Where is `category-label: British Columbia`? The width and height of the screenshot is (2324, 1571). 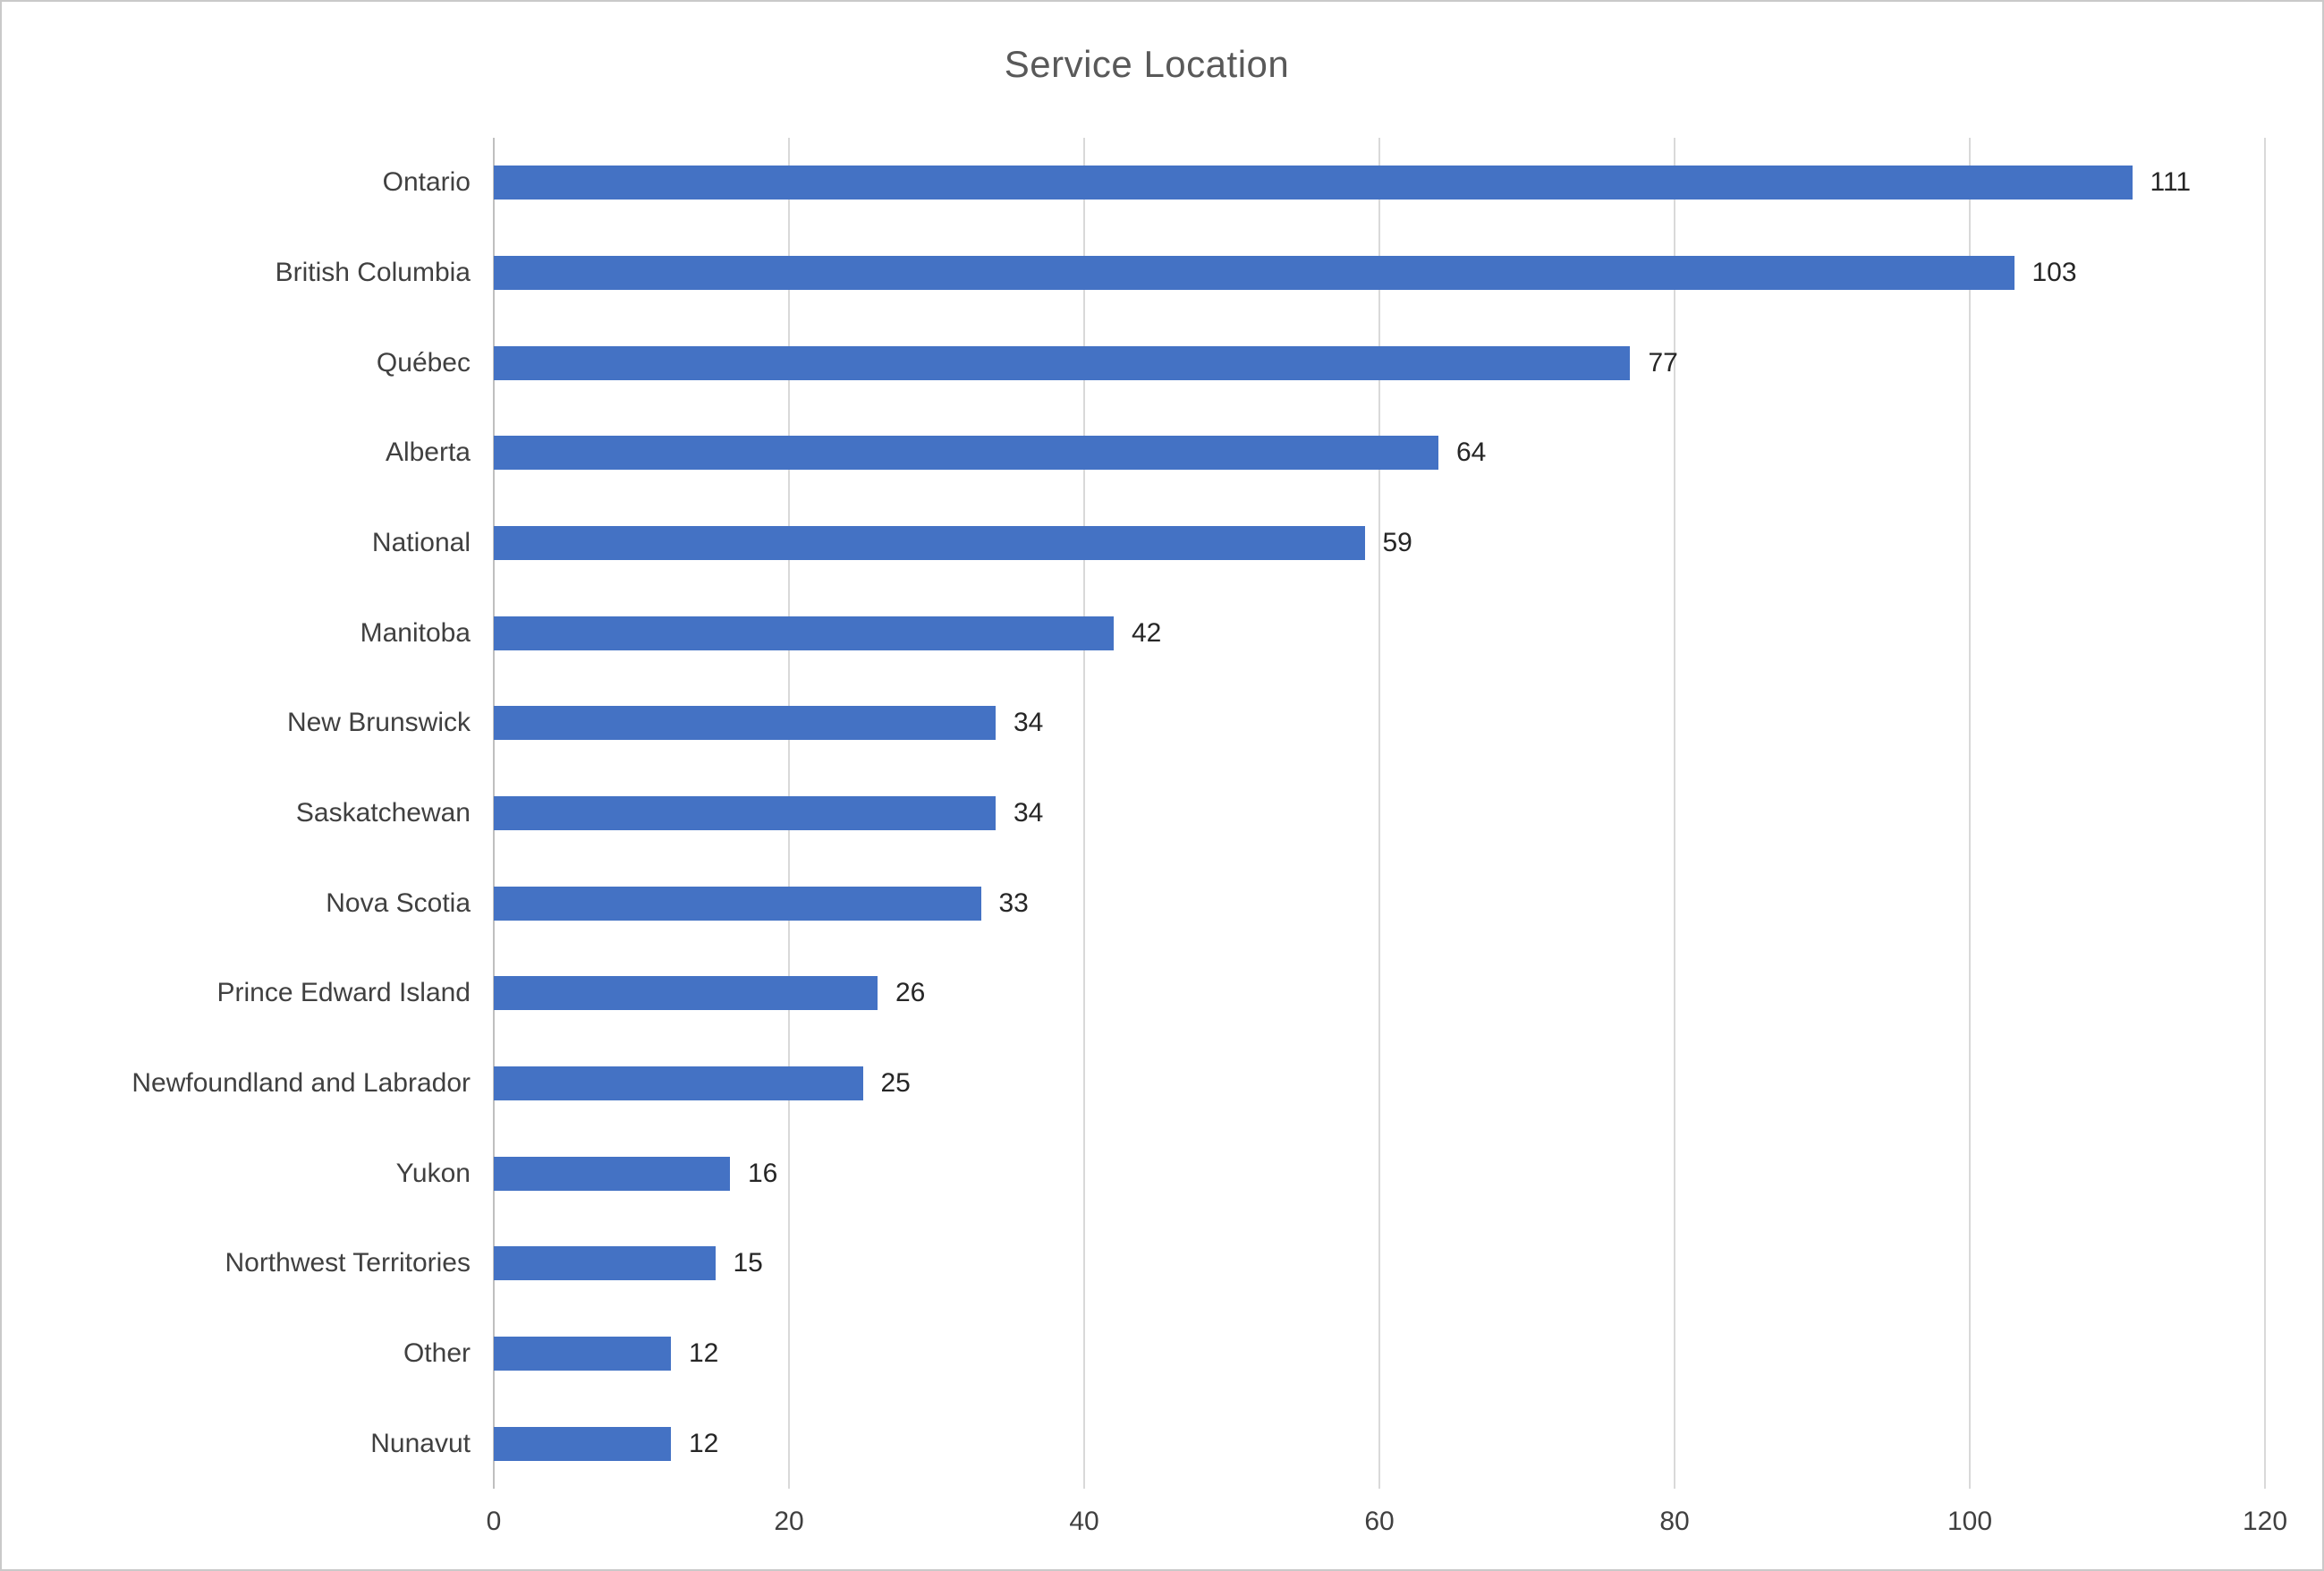 category-label: British Columbia is located at coordinates (373, 272).